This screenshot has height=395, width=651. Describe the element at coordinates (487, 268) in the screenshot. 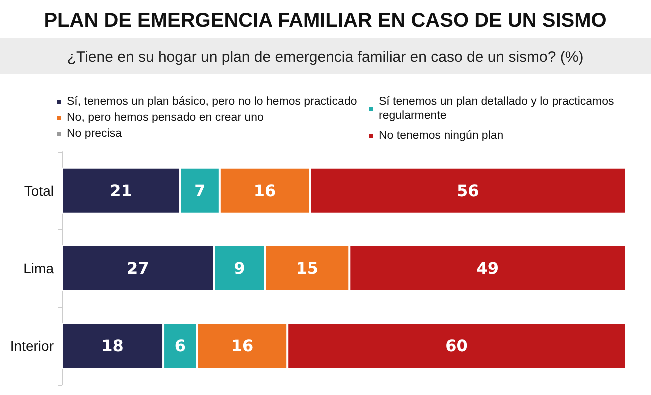

I see `data-label: 49` at that location.